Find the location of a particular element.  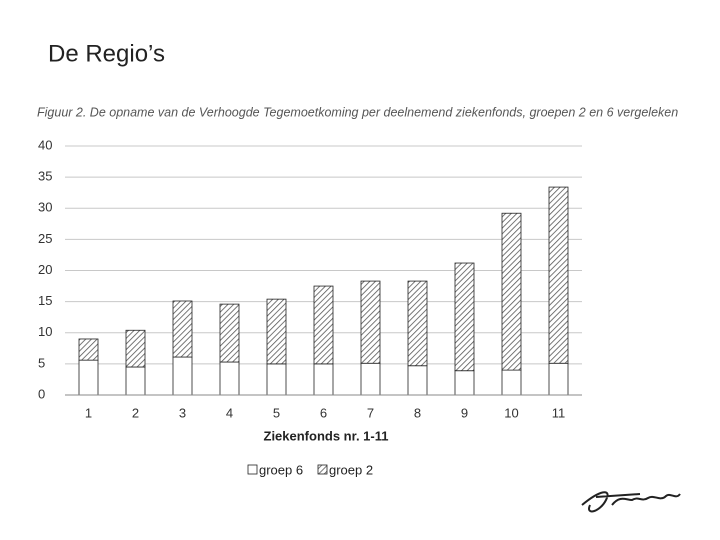

y-tick-label: 15 is located at coordinates (45, 300).